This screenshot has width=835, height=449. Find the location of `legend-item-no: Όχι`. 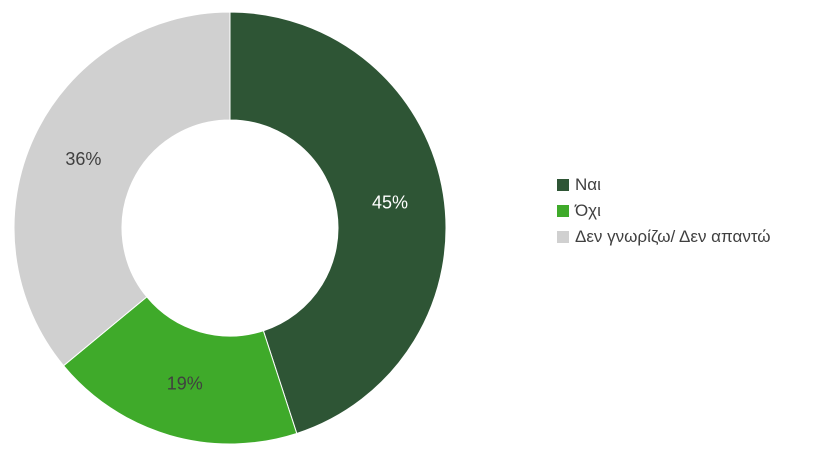

legend-item-no: Όχι is located at coordinates (664, 211).